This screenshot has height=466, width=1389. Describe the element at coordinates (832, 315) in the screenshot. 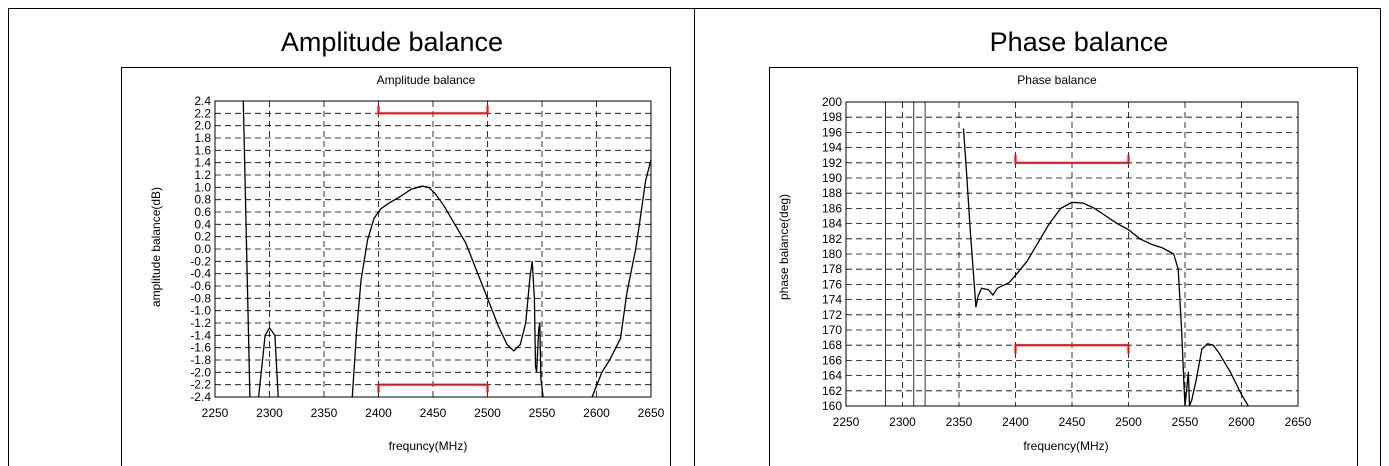

I see `y-tick-label: 172` at that location.